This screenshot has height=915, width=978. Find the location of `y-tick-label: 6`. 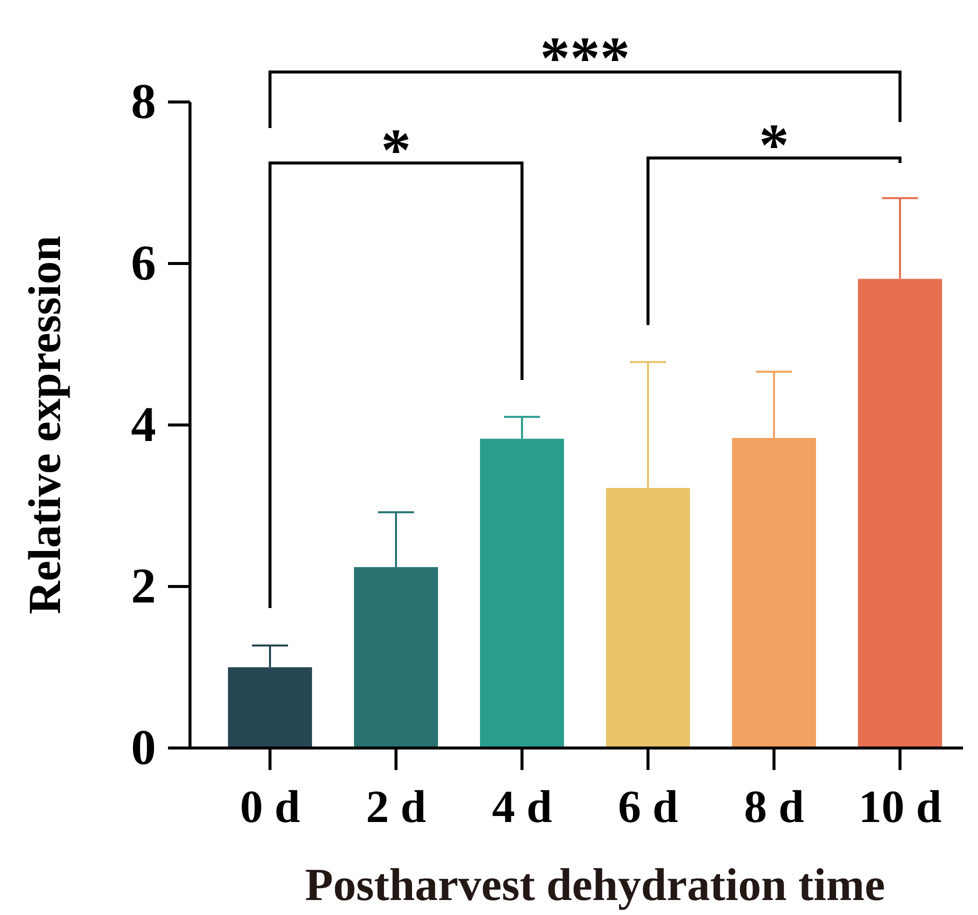

y-tick-label: 6 is located at coordinates (143, 262).